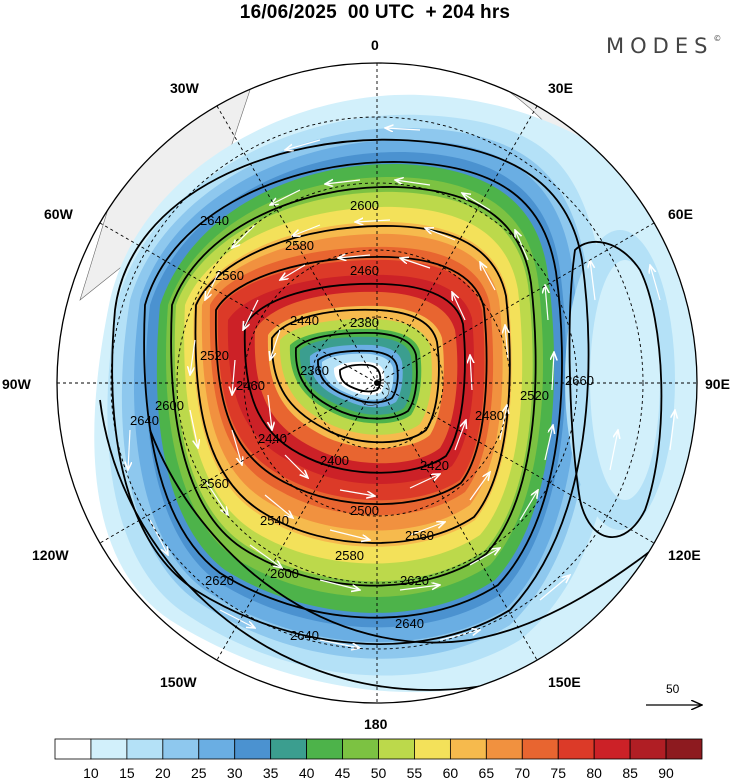  Describe the element at coordinates (91, 773) in the screenshot. I see `colorbar-tick-label: 10` at that location.